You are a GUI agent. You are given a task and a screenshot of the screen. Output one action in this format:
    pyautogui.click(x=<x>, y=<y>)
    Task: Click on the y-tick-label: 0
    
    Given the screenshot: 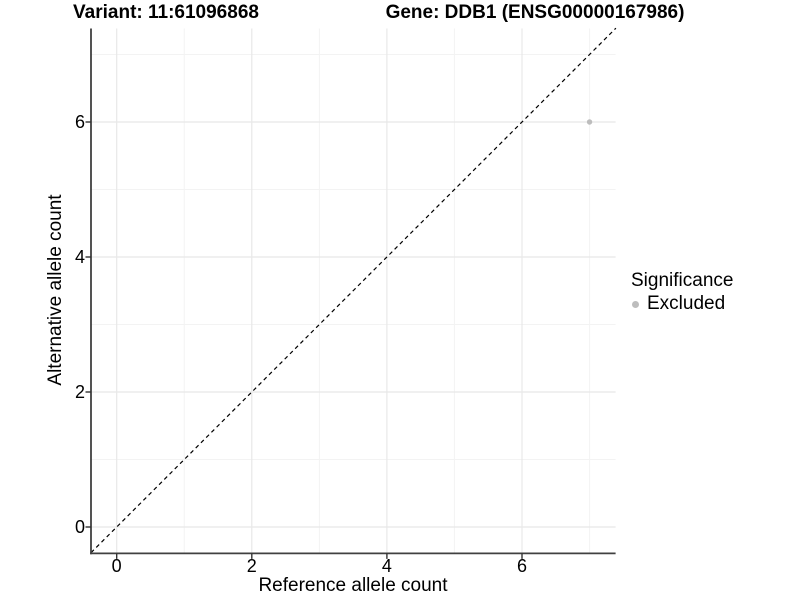 What is the action you would take?
    pyautogui.click(x=79, y=527)
    